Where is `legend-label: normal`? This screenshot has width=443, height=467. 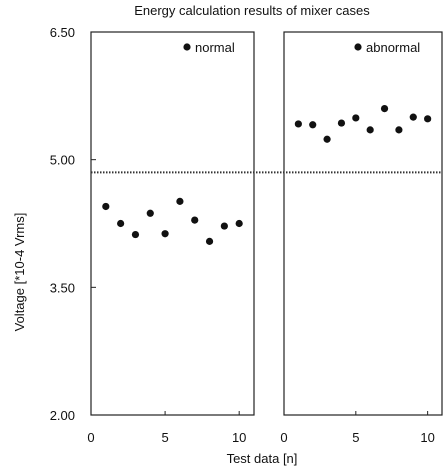
legend-label: normal is located at coordinates (215, 47).